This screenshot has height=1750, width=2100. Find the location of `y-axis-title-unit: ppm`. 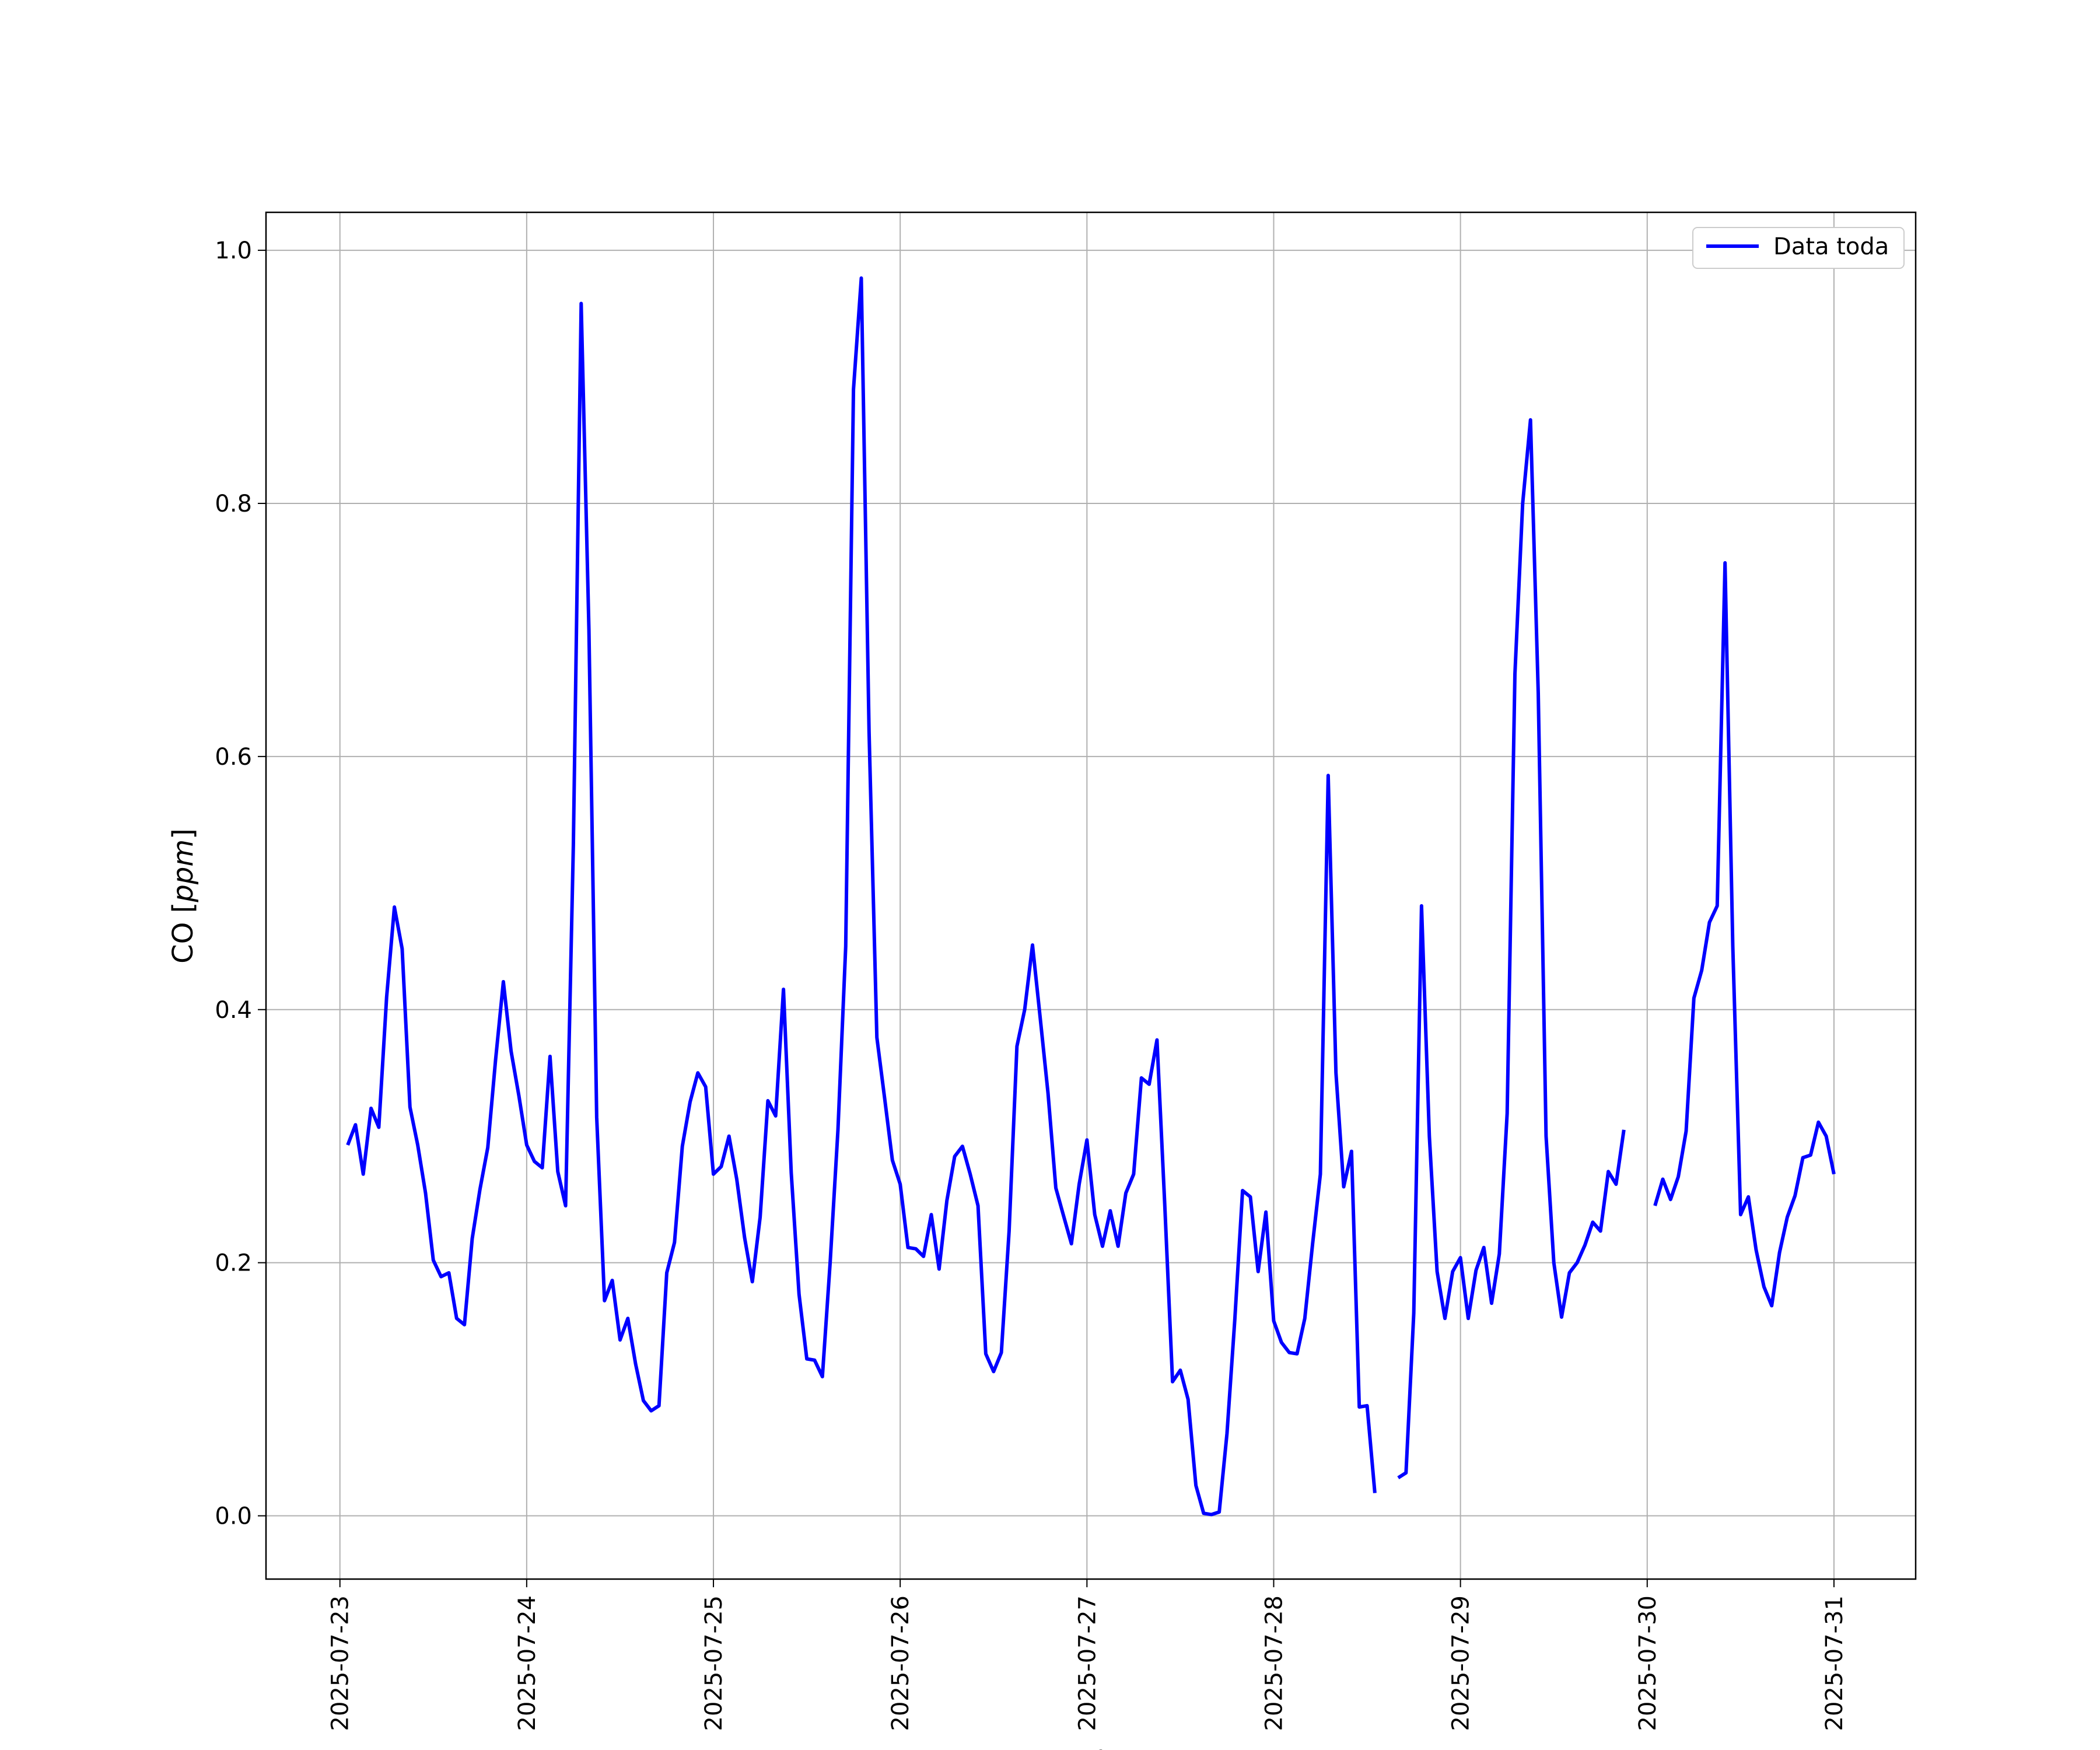

y-axis-title-unit: ppm is located at coordinates (183, 871).